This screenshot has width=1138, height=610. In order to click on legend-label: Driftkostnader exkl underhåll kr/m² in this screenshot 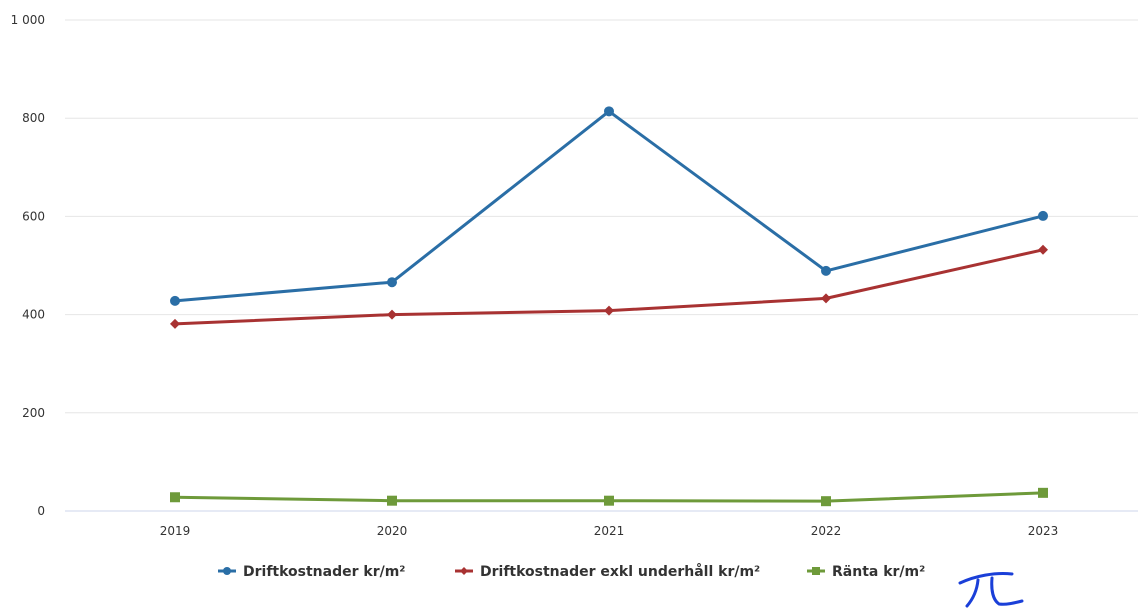, I will do `click(620, 571)`.